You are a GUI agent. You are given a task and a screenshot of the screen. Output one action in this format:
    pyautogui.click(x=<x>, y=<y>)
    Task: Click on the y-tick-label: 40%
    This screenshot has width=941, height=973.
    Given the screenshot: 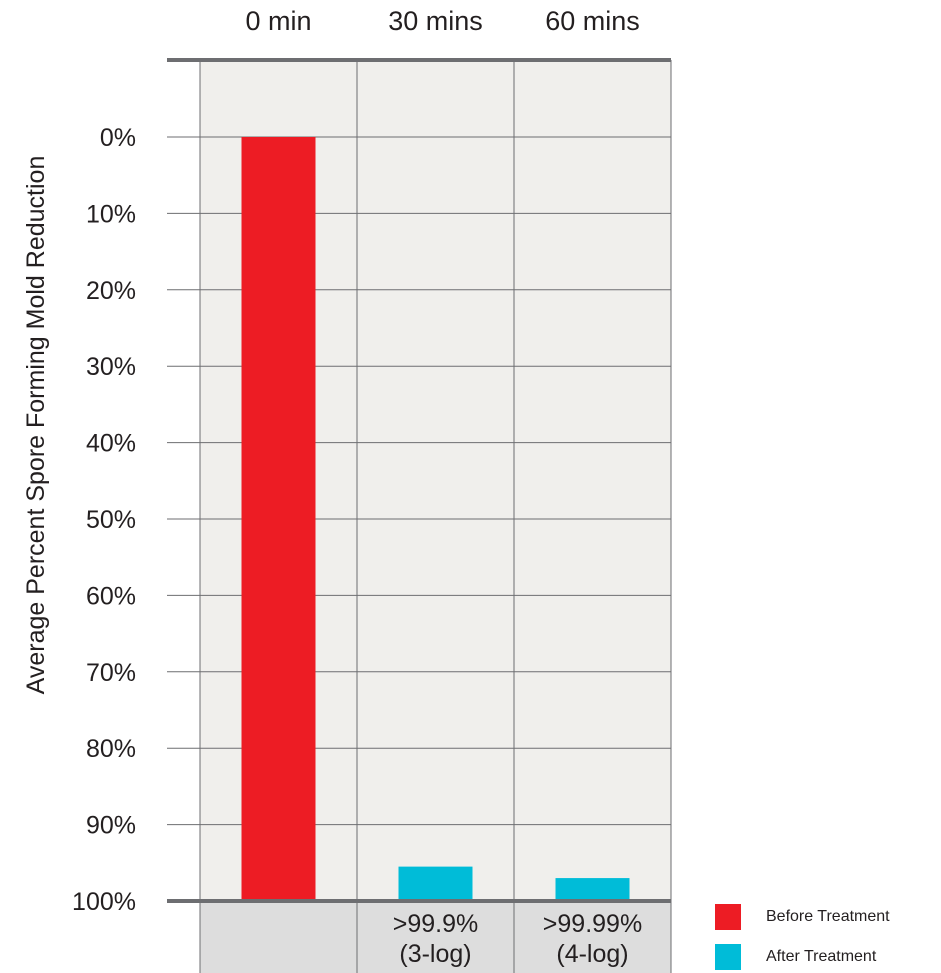 What is the action you would take?
    pyautogui.click(x=111, y=444)
    